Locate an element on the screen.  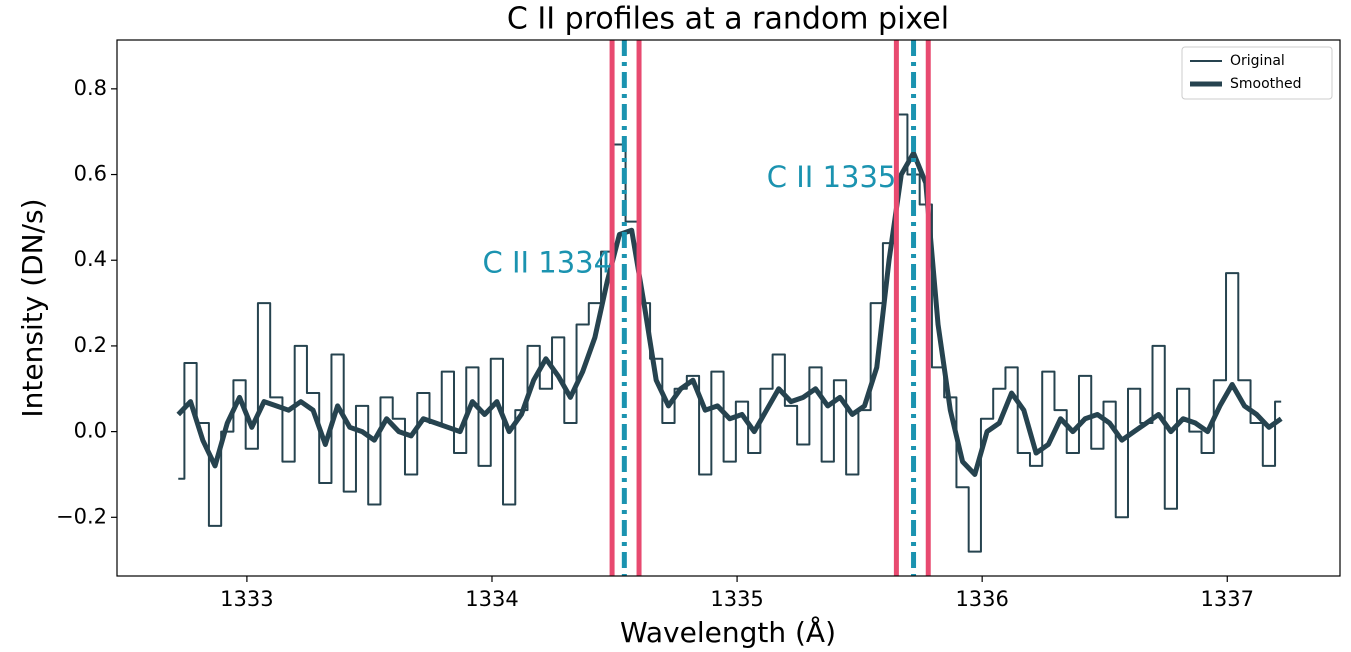
y-tick-label: 0.8 is located at coordinates (90, 88).